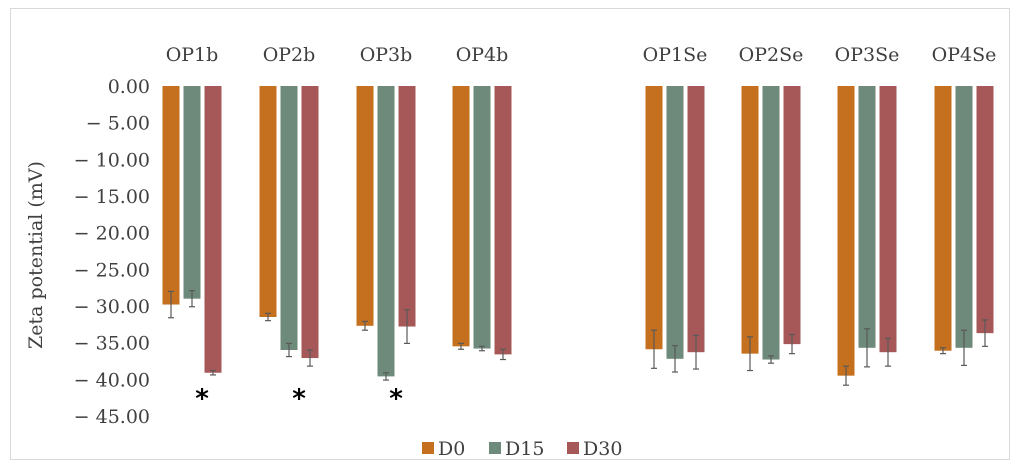 This screenshot has width=1020, height=468. I want to click on significance-markers: * * *, so click(299, 399).